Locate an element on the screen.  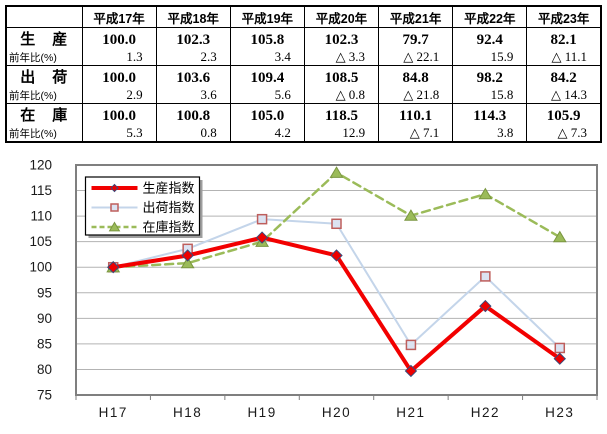
x-axis-tick-label: H22 is located at coordinates (485, 412).